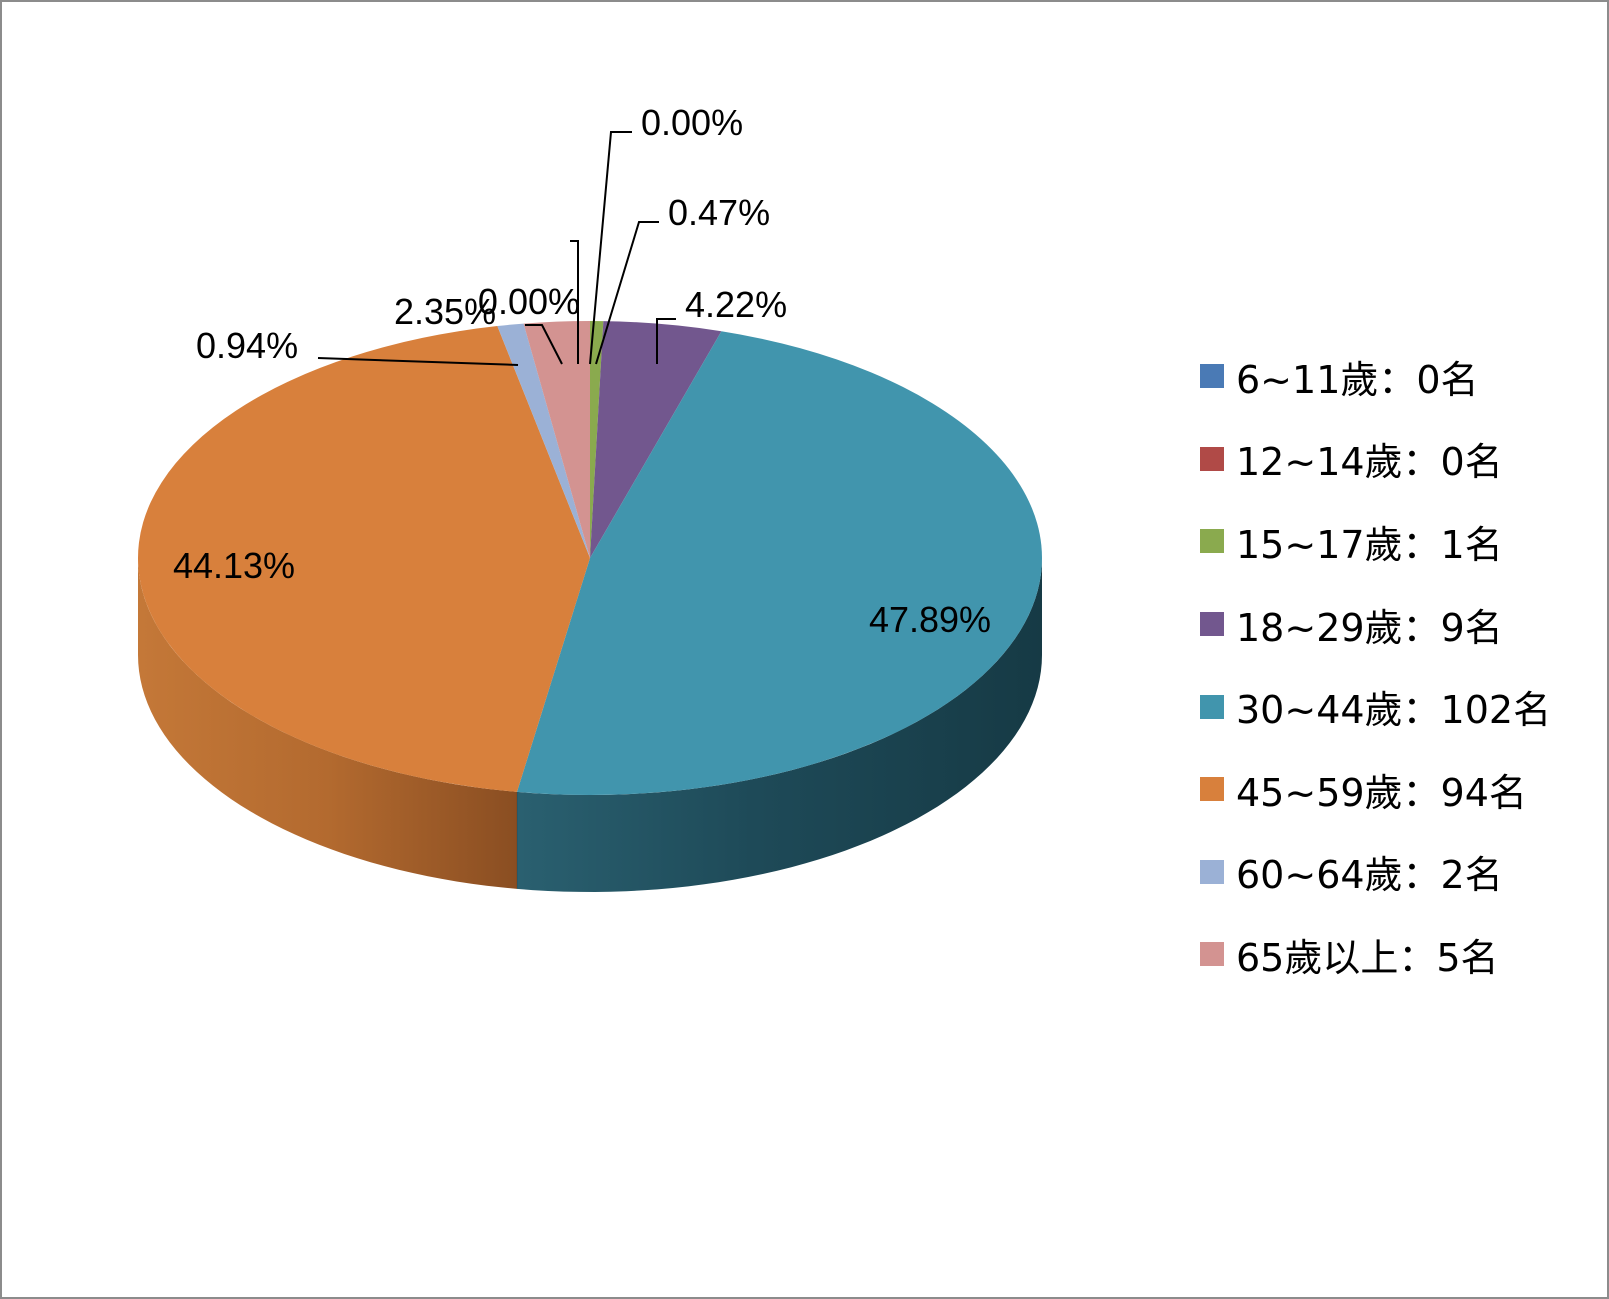  Describe the element at coordinates (1381, 792) in the screenshot. I see `legend-label-5: 45~59歲：94名` at that location.